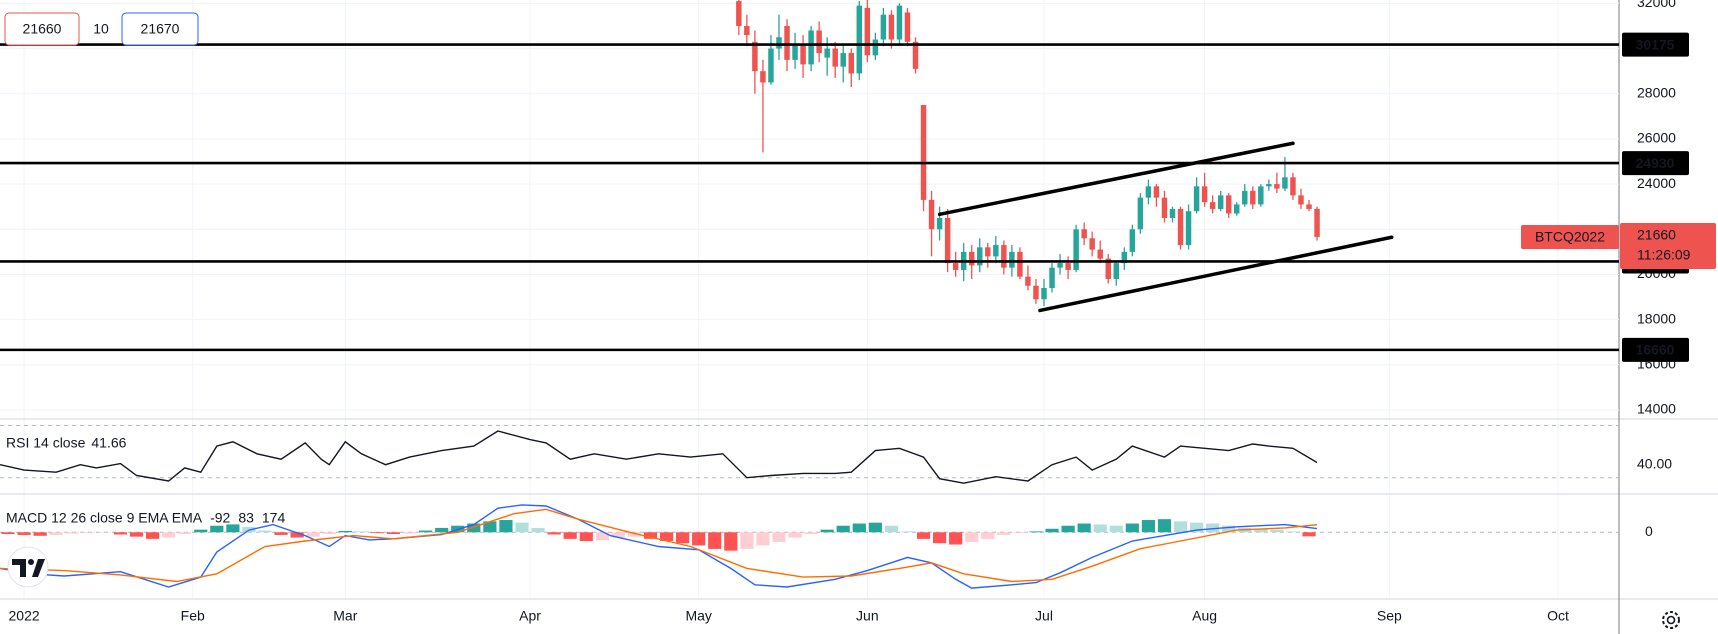 This screenshot has width=1718, height=634. What do you see at coordinates (1655, 163) in the screenshot?
I see `level-label: 24930` at bounding box center [1655, 163].